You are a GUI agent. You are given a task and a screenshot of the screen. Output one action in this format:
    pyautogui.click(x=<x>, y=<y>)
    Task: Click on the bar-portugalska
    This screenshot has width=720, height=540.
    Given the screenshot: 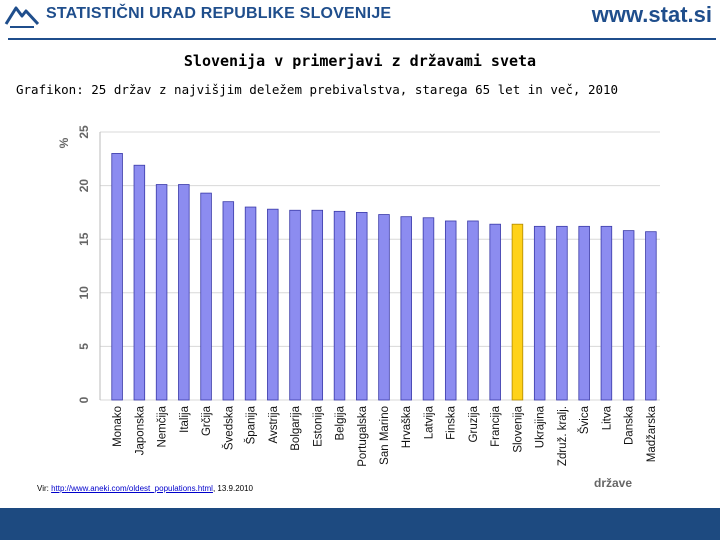 What is the action you would take?
    pyautogui.click(x=362, y=306)
    